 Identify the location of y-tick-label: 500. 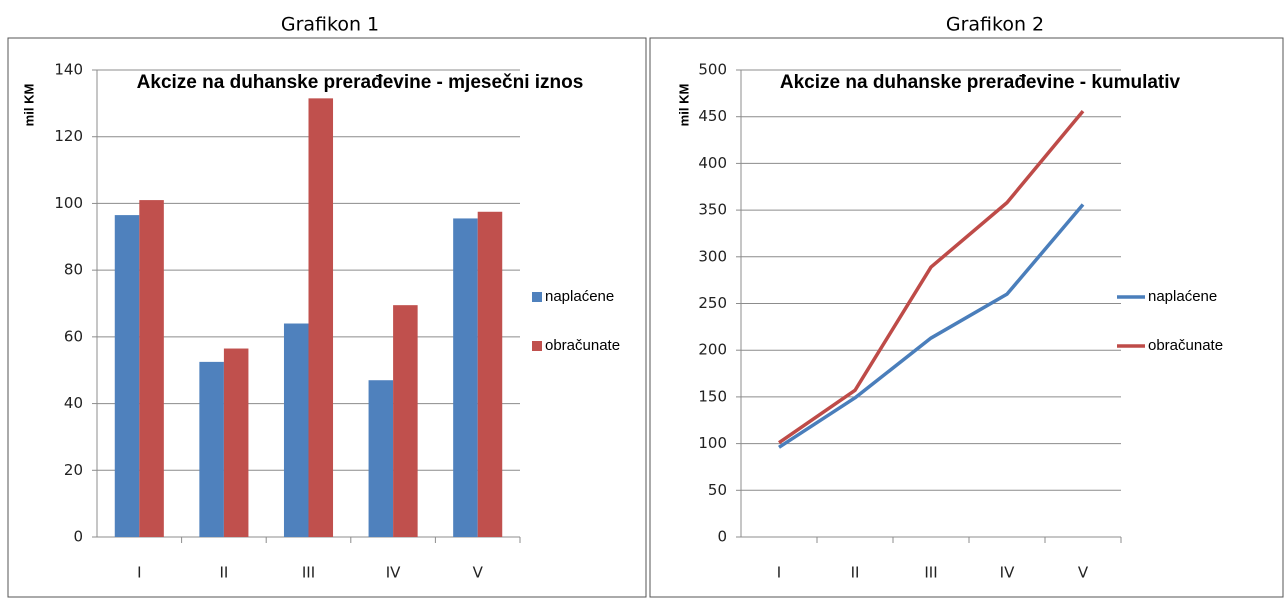
(712, 70).